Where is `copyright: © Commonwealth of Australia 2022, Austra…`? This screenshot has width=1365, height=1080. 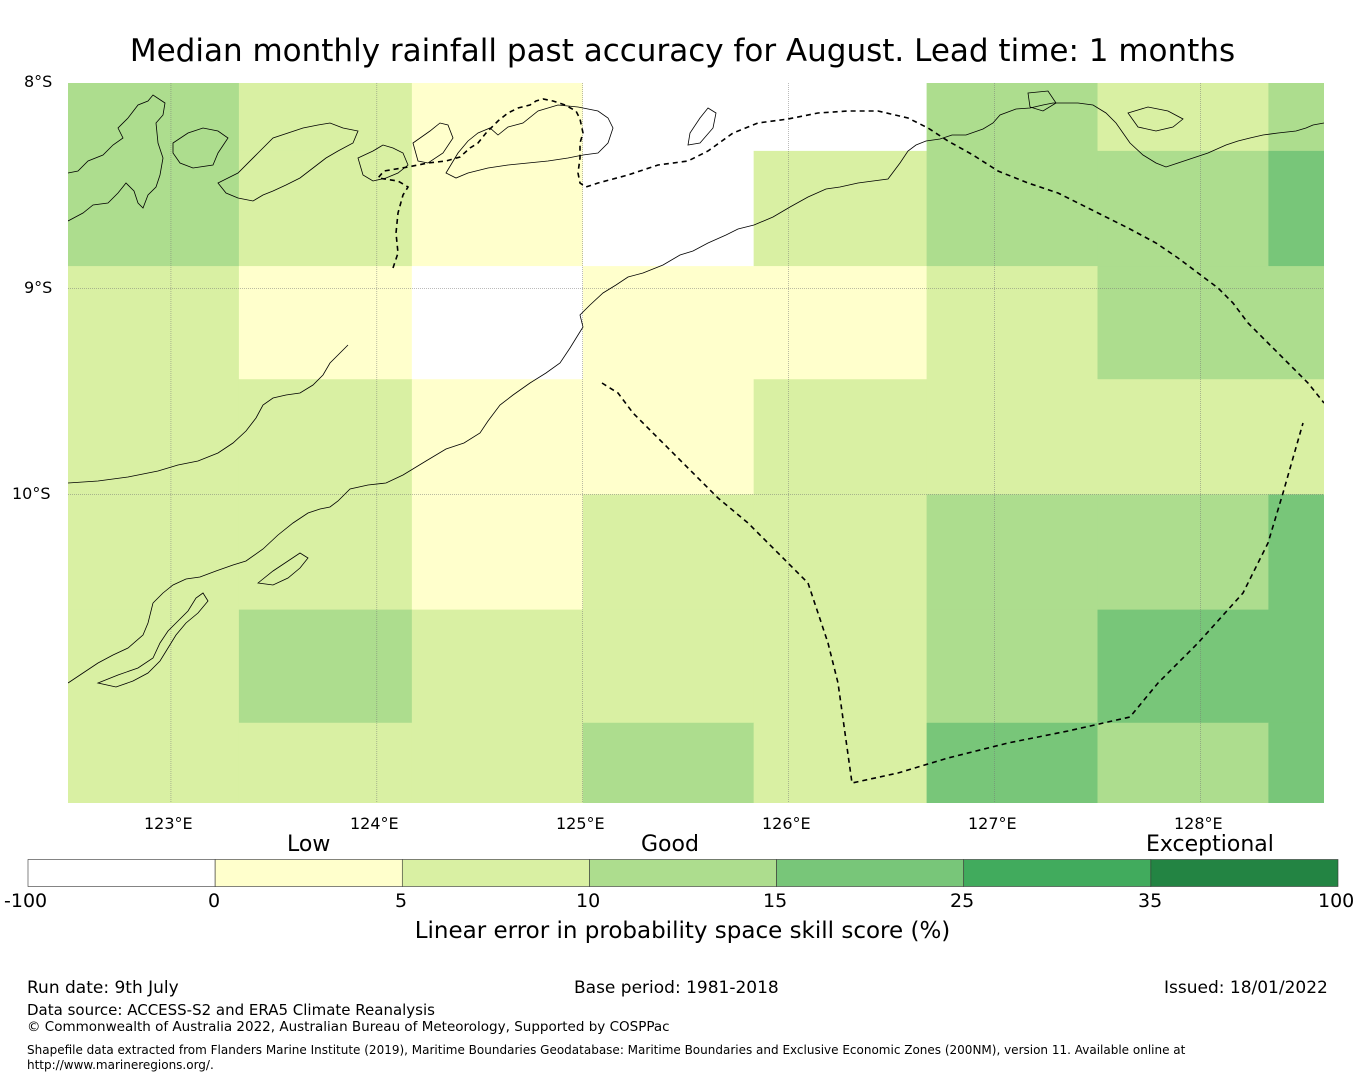 copyright: © Commonwealth of Australia 2022, Austra… is located at coordinates (348, 1027).